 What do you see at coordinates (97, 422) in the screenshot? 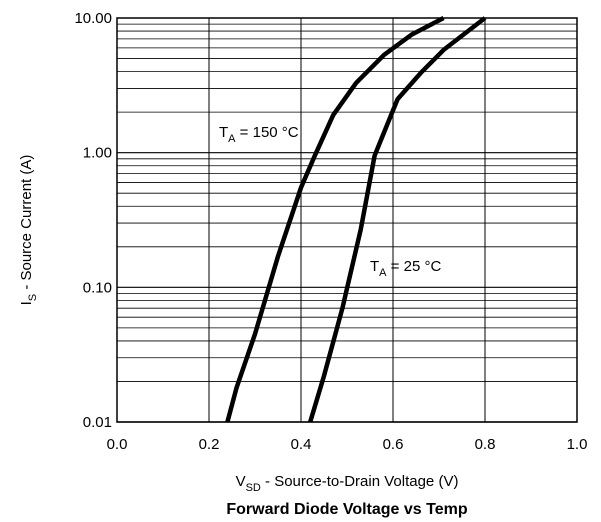
I see `y-tick-label: 0.01` at bounding box center [97, 422].